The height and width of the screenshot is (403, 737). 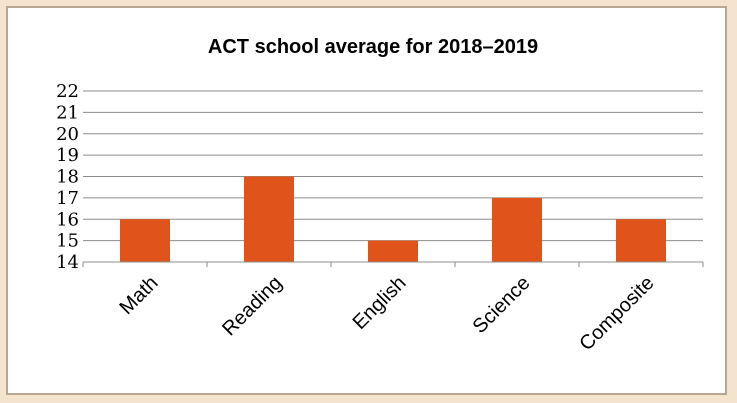 I want to click on y-tick-label: 17, so click(x=67, y=198).